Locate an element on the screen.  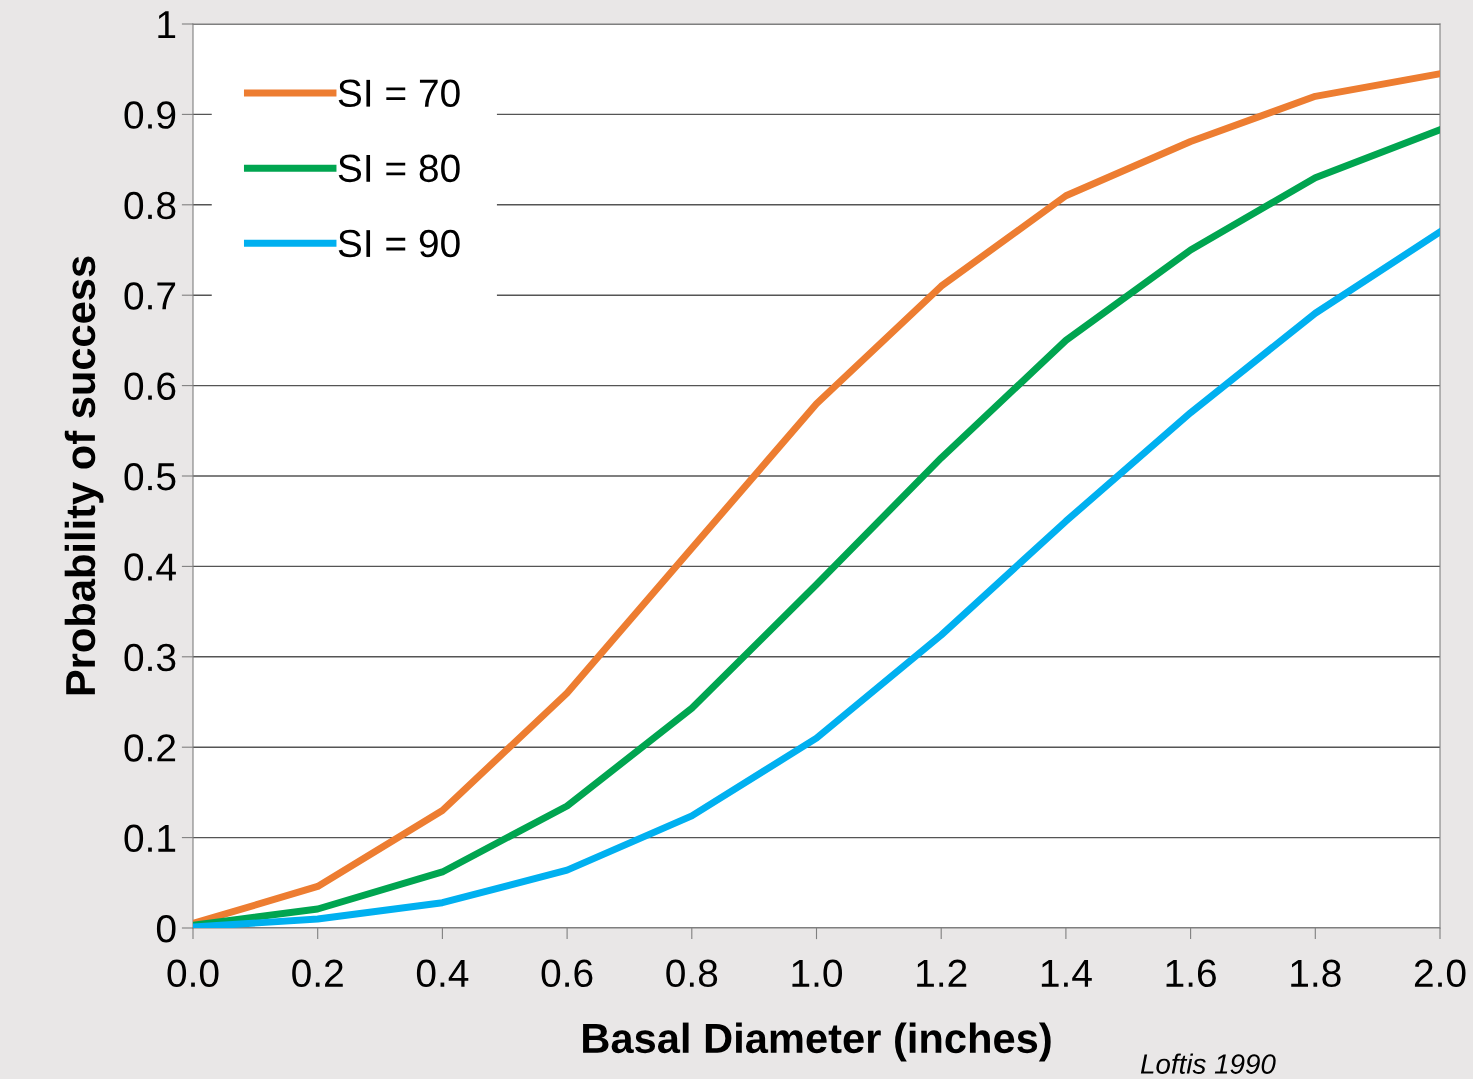
y-tick-label: 0.2 is located at coordinates (150, 748).